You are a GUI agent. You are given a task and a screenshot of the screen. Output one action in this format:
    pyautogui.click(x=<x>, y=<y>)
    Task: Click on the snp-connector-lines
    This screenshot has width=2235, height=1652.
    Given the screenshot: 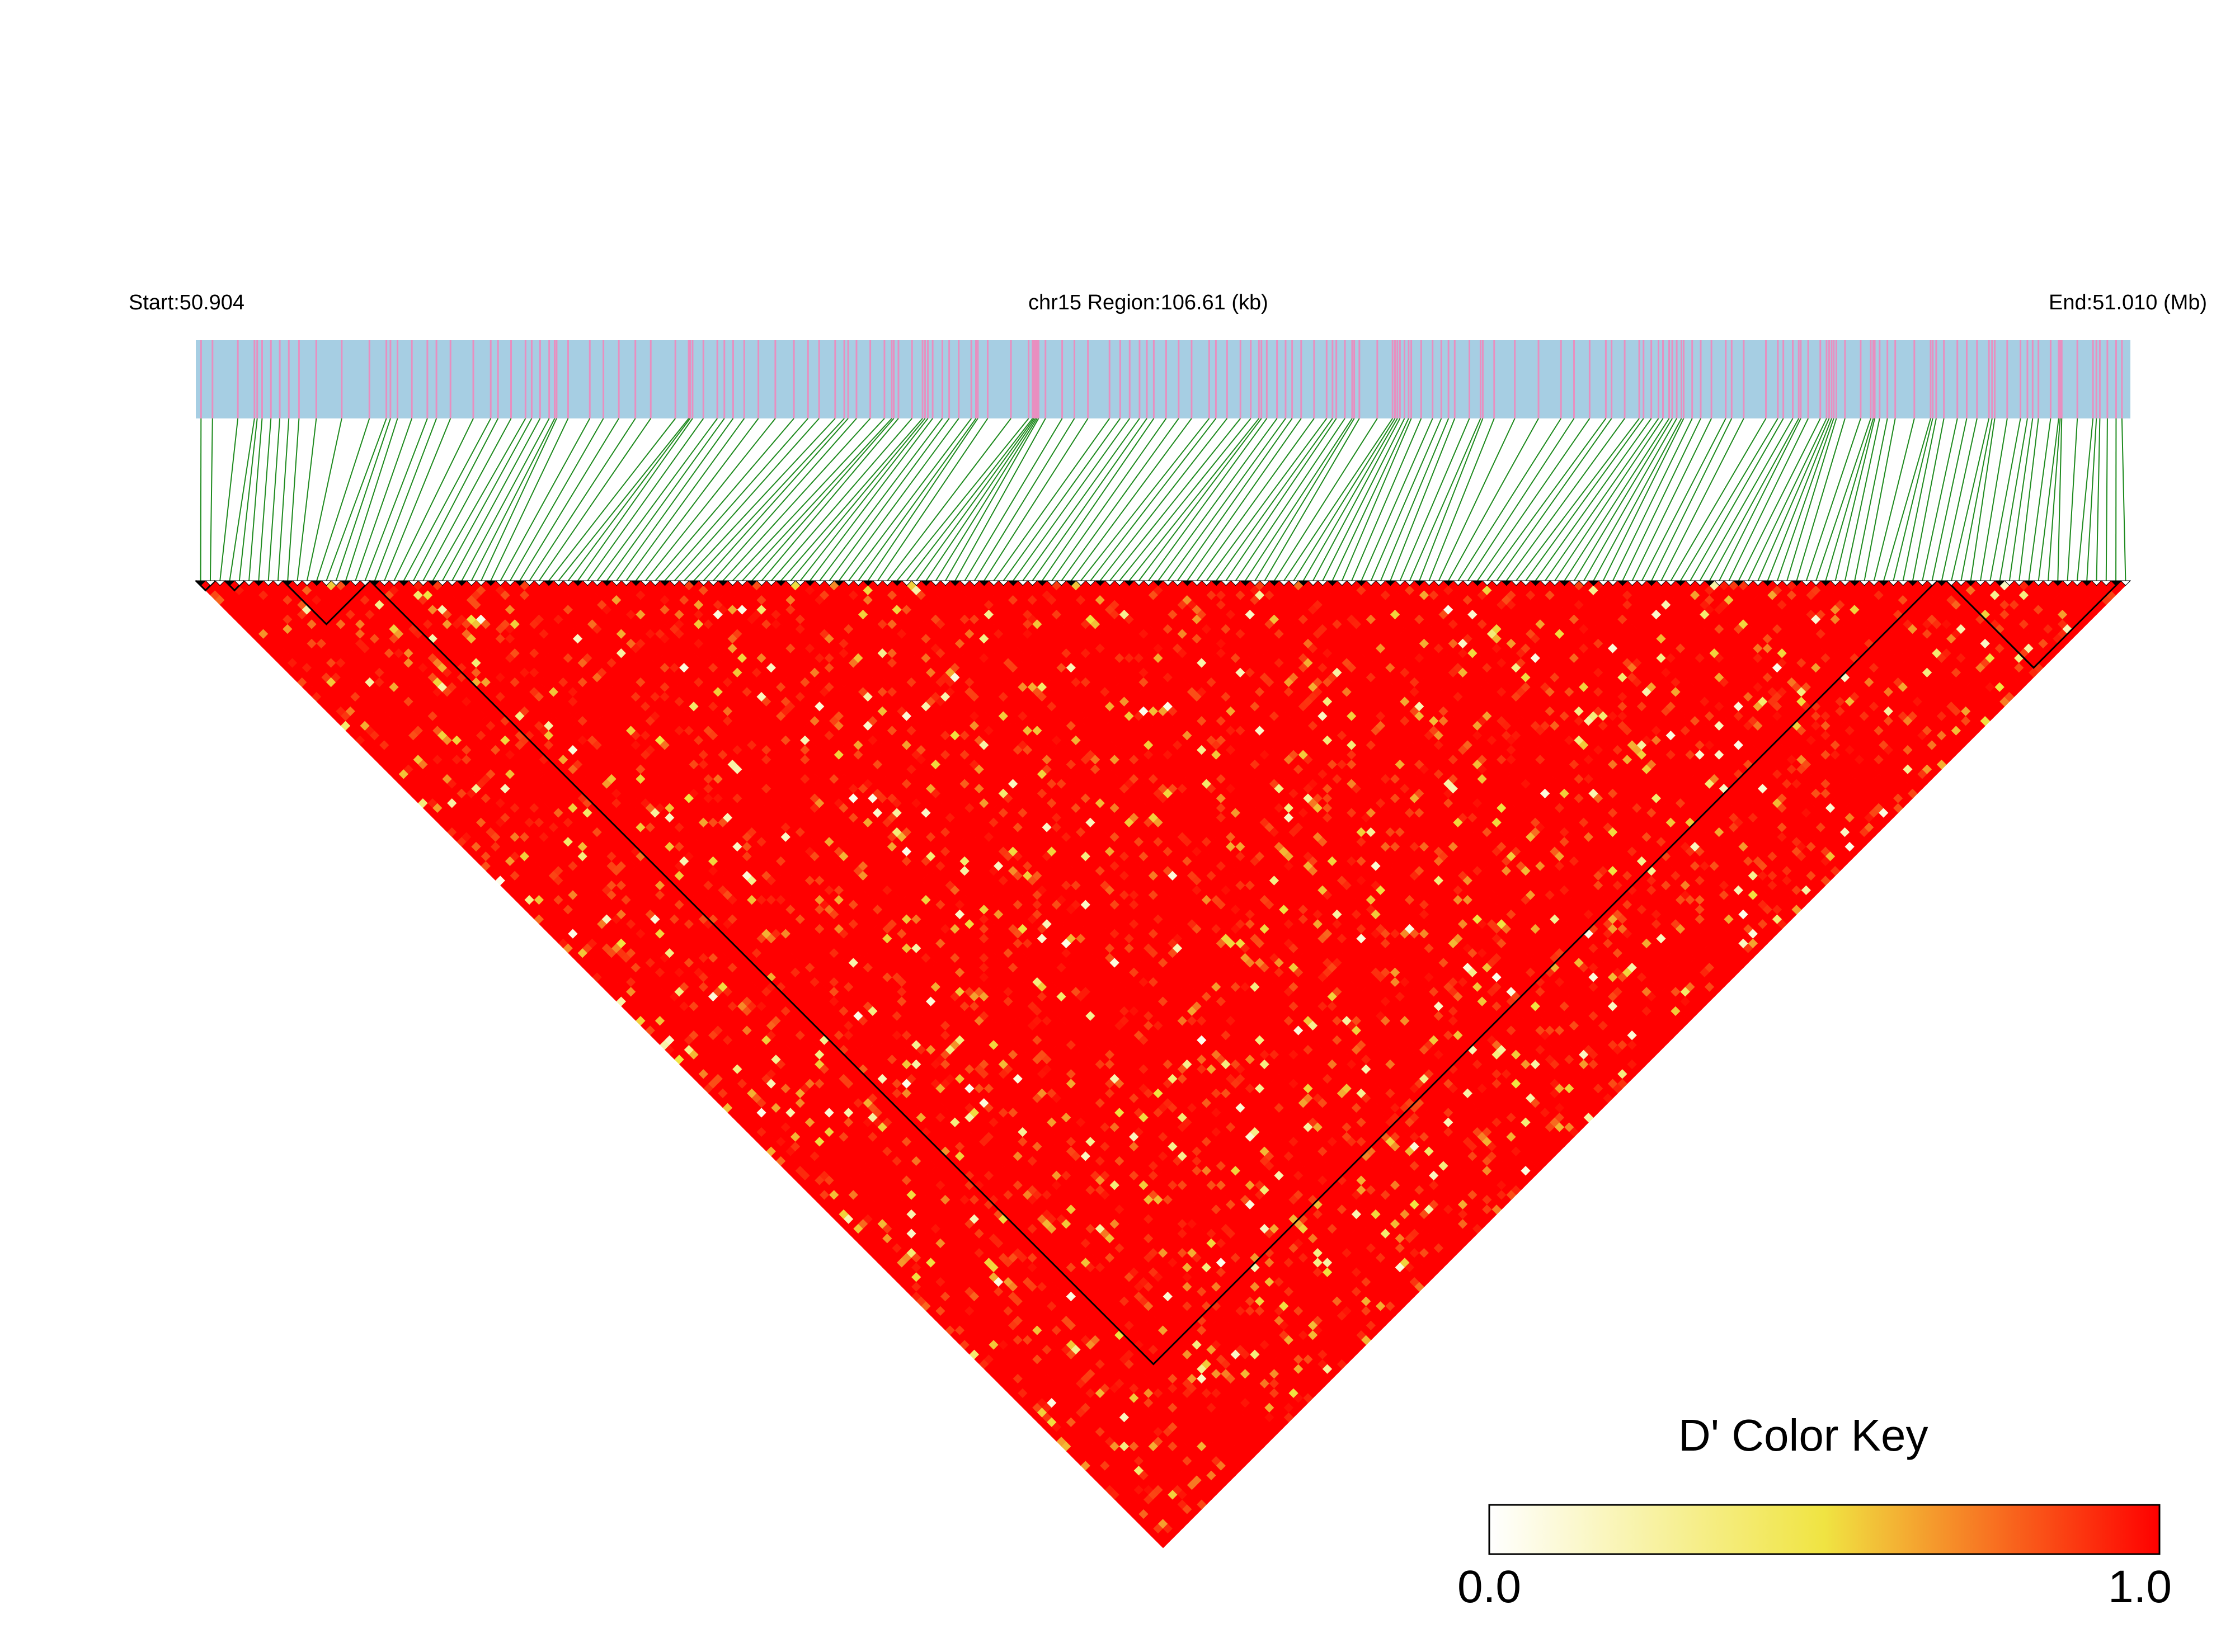 What is the action you would take?
    pyautogui.click(x=1163, y=500)
    